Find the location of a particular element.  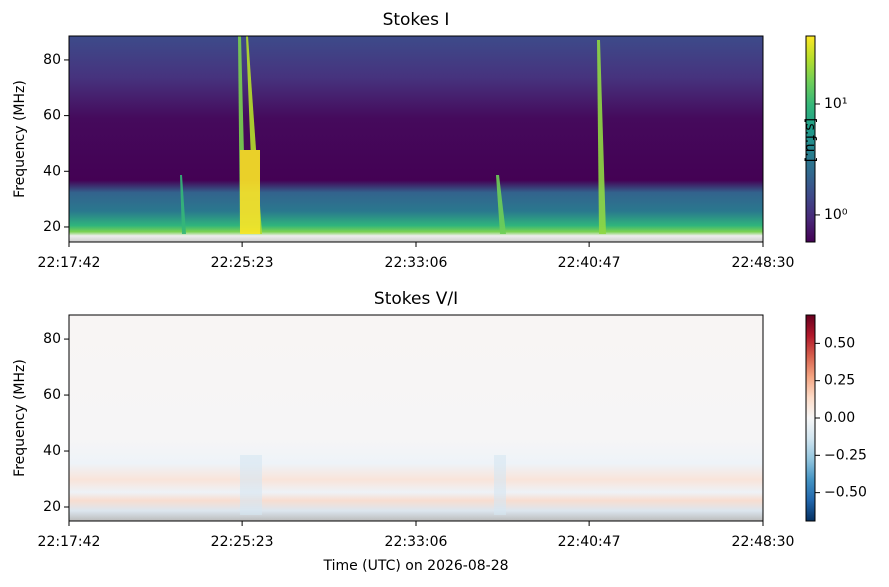

chart-title: Stokes I is located at coordinates (416, 20).